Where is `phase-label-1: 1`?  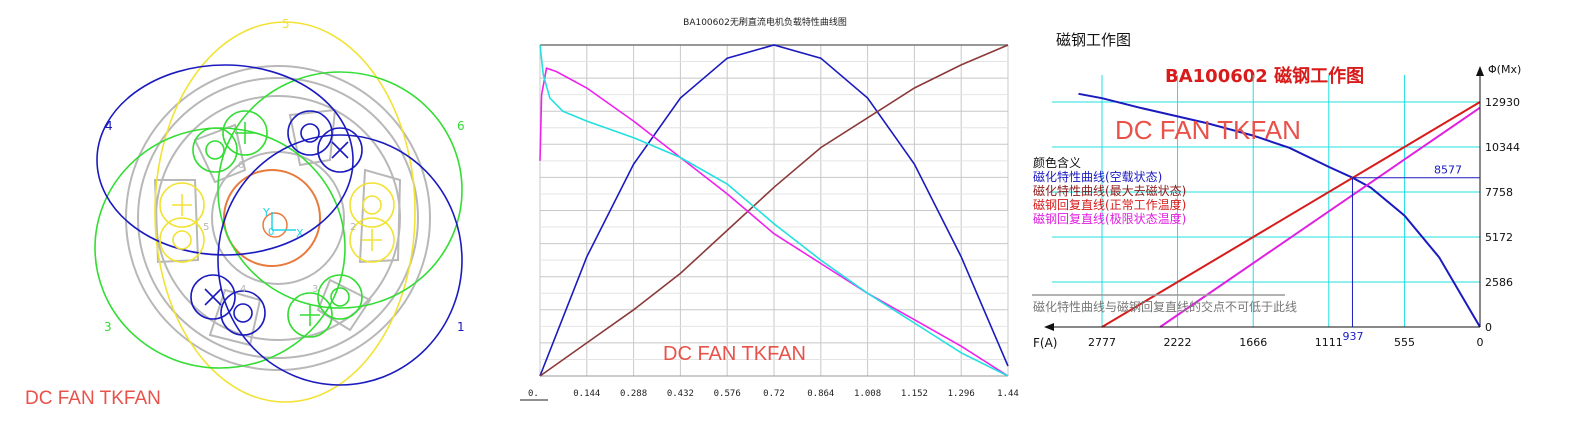 phase-label-1: 1 is located at coordinates (461, 327).